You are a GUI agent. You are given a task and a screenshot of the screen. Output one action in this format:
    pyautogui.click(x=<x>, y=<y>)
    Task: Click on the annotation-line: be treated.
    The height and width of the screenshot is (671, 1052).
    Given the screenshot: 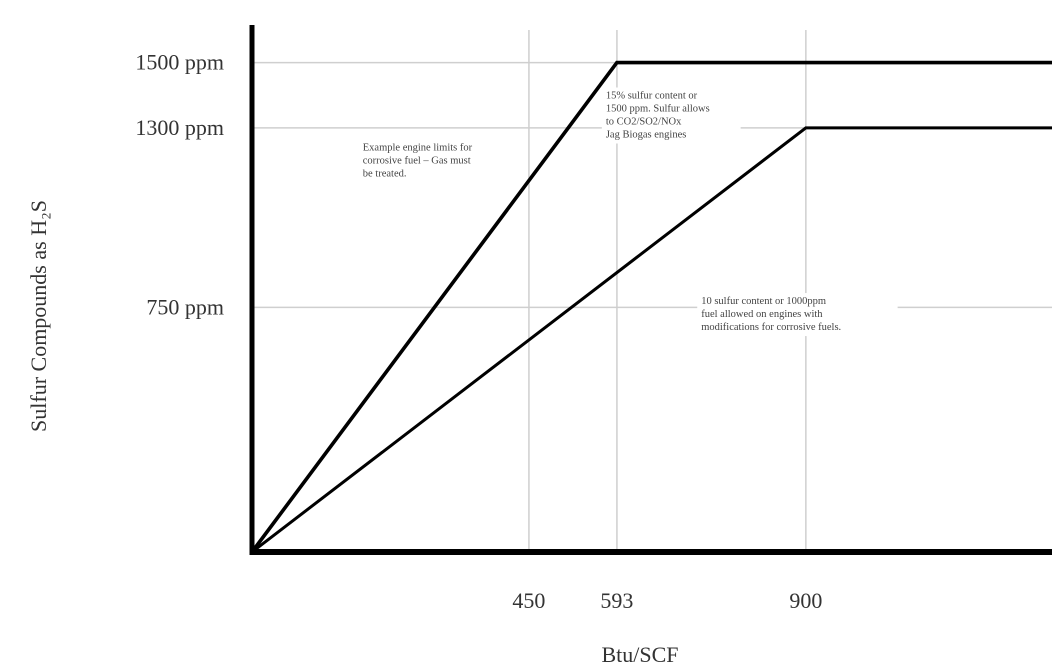 What is the action you would take?
    pyautogui.click(x=385, y=174)
    